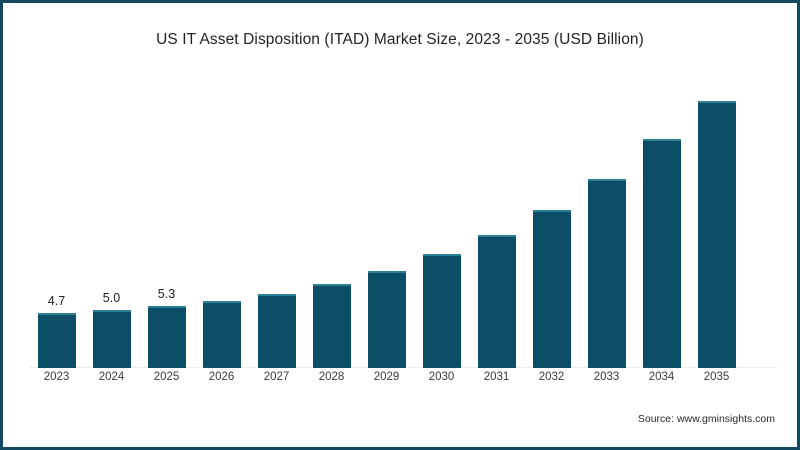 This screenshot has width=800, height=450. I want to click on x-axis-tick-2026: 2026, so click(221, 377).